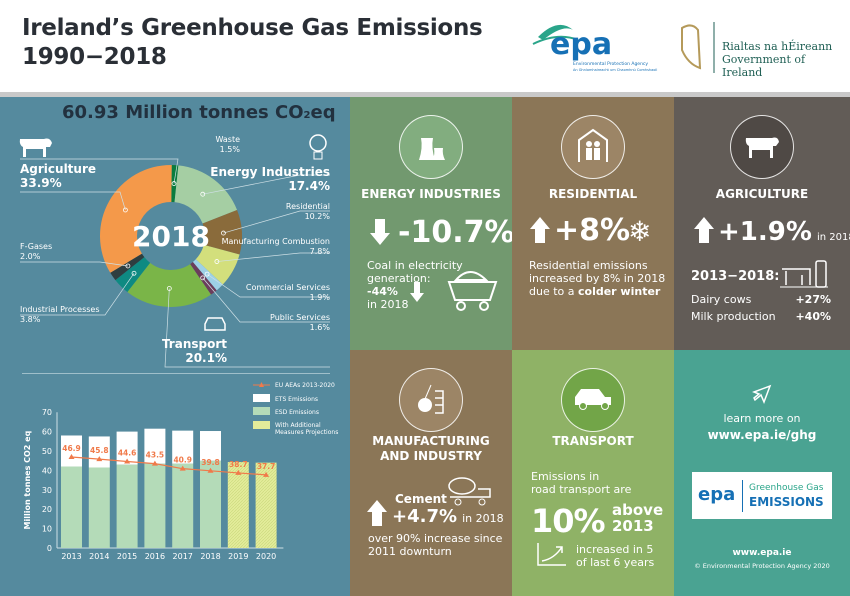 This screenshot has height=596, width=850. Describe the element at coordinates (615, 556) in the screenshot. I see `transport-trend-text: increased in 5 of last 6 years` at that location.